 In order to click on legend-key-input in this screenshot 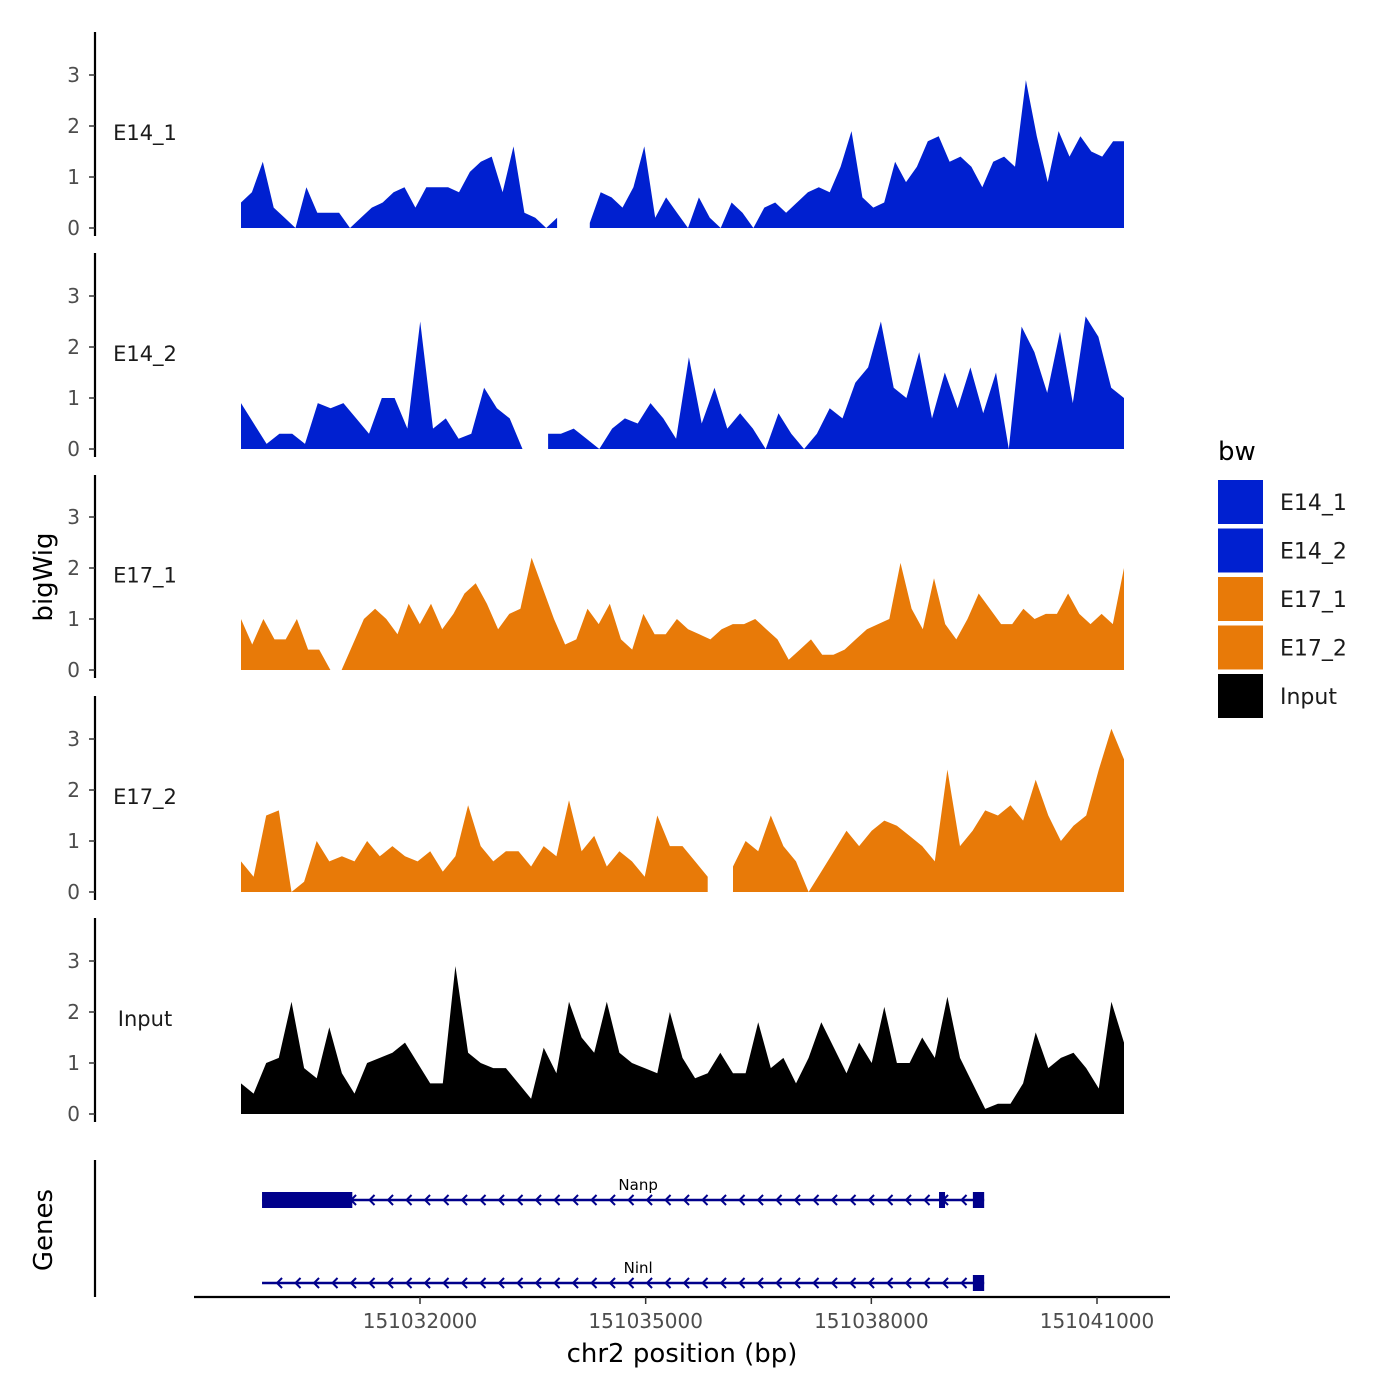, I will do `click(1240, 696)`.